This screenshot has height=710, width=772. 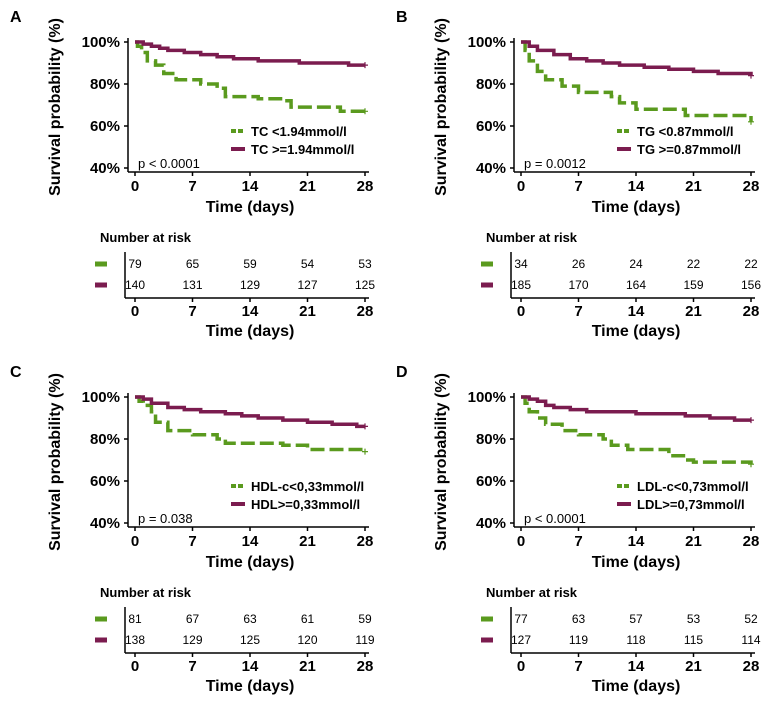 What do you see at coordinates (192, 285) in the screenshot?
I see `risk-value: 131` at bounding box center [192, 285].